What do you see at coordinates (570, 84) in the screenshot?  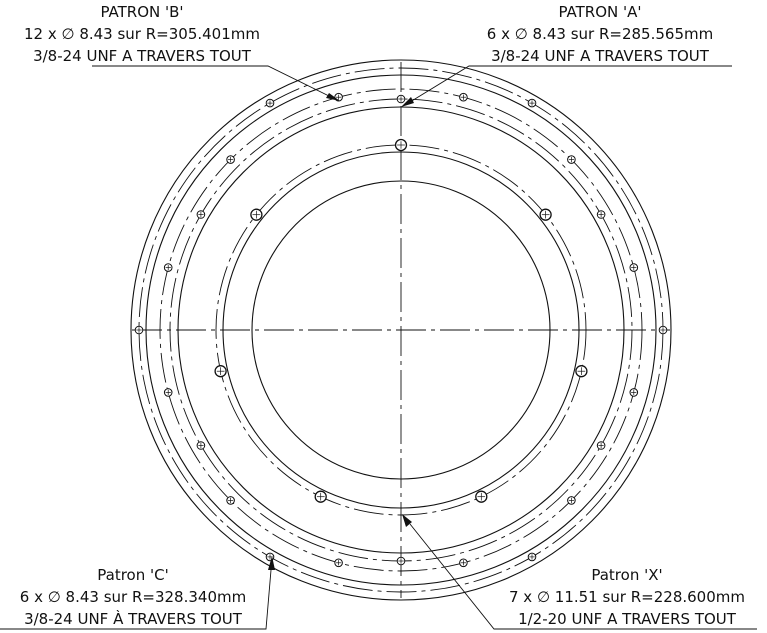 I see `leader-patron-a` at bounding box center [570, 84].